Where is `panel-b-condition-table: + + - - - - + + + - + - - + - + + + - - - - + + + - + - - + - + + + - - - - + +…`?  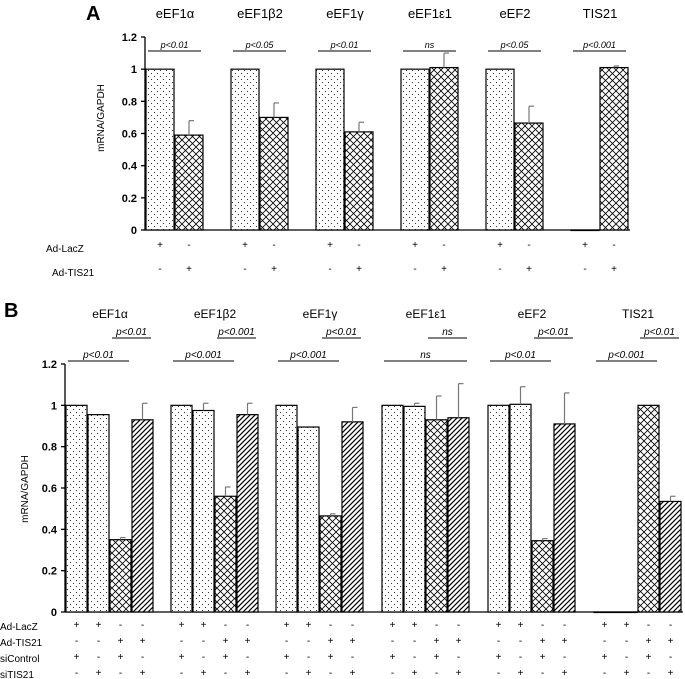 panel-b-condition-table: + + - - - - + + + - + - - + - + + + - - - - + + + - + - - + - + + + - - - - + +… is located at coordinates (374, 649).